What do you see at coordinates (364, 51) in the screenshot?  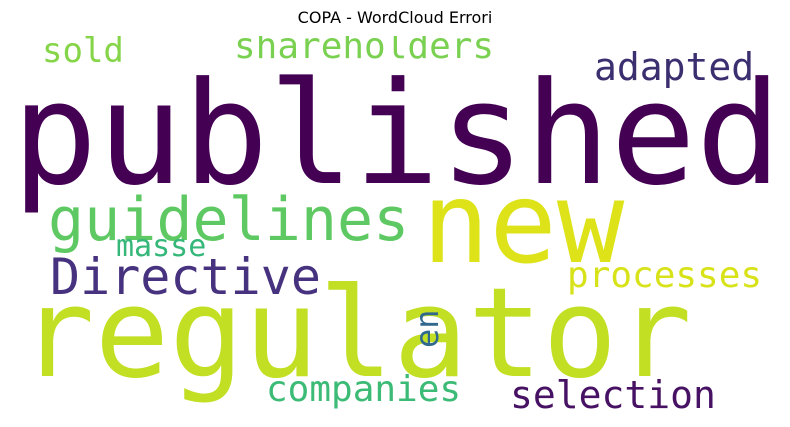 I see `word-shareholders: shareholders` at bounding box center [364, 51].